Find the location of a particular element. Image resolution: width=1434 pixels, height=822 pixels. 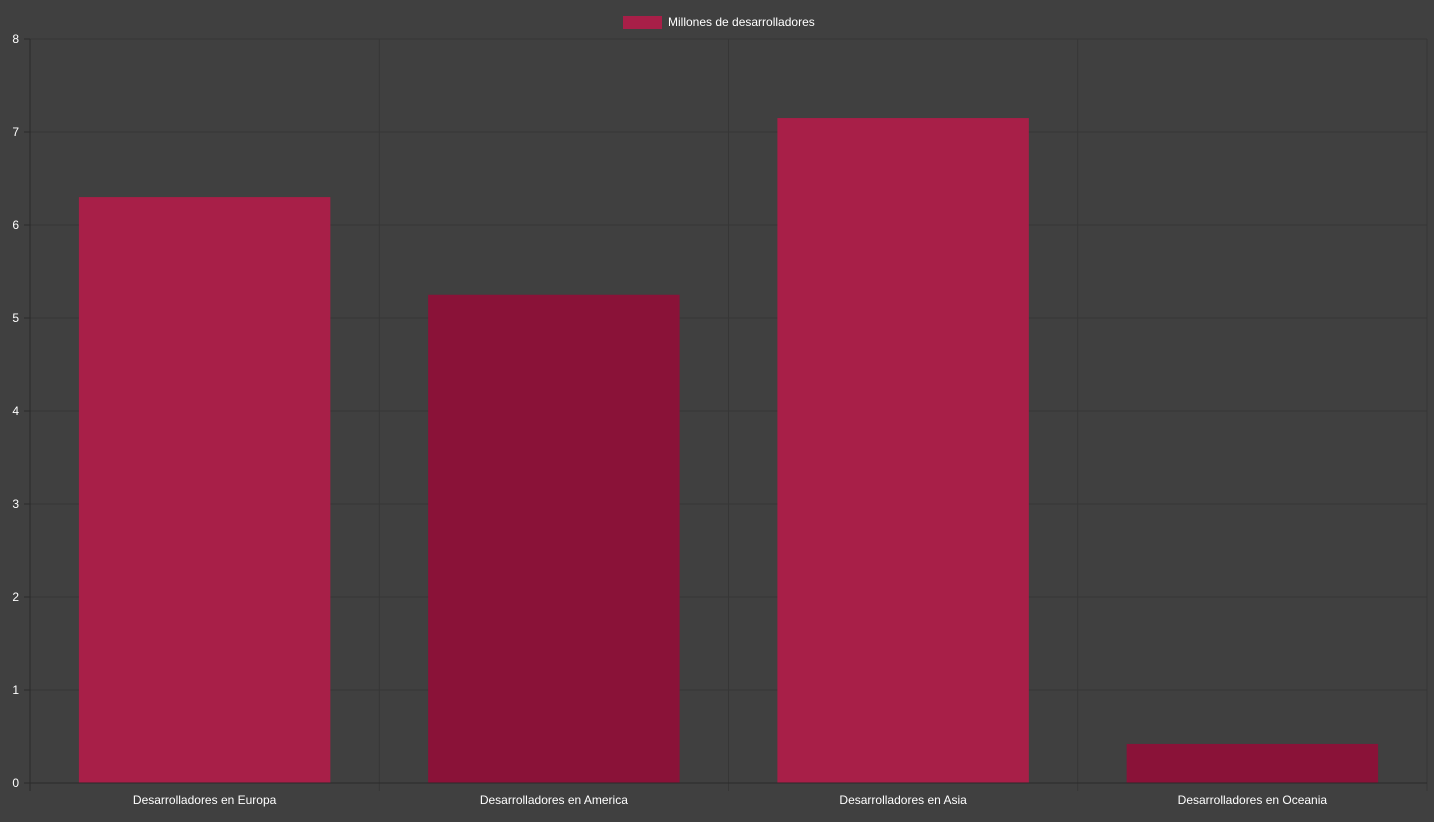

x-tick-label: Desarrolladores en America is located at coordinates (554, 800).